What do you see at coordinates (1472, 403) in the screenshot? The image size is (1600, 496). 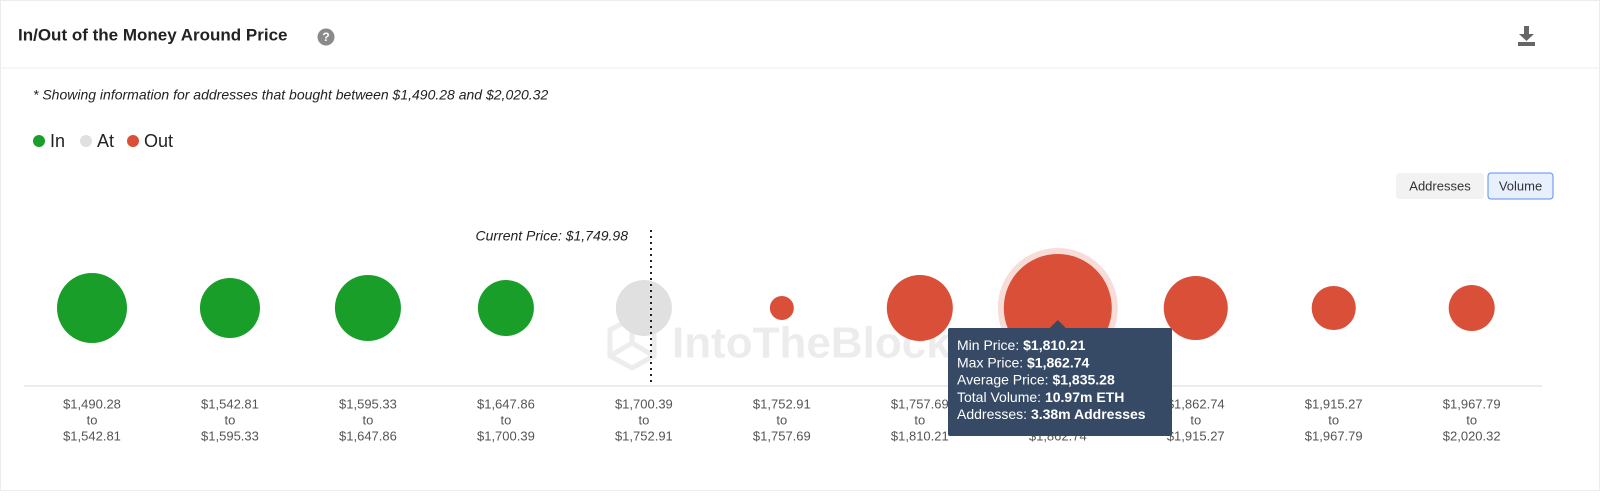 I see `x-range-min: $1,967.79` at bounding box center [1472, 403].